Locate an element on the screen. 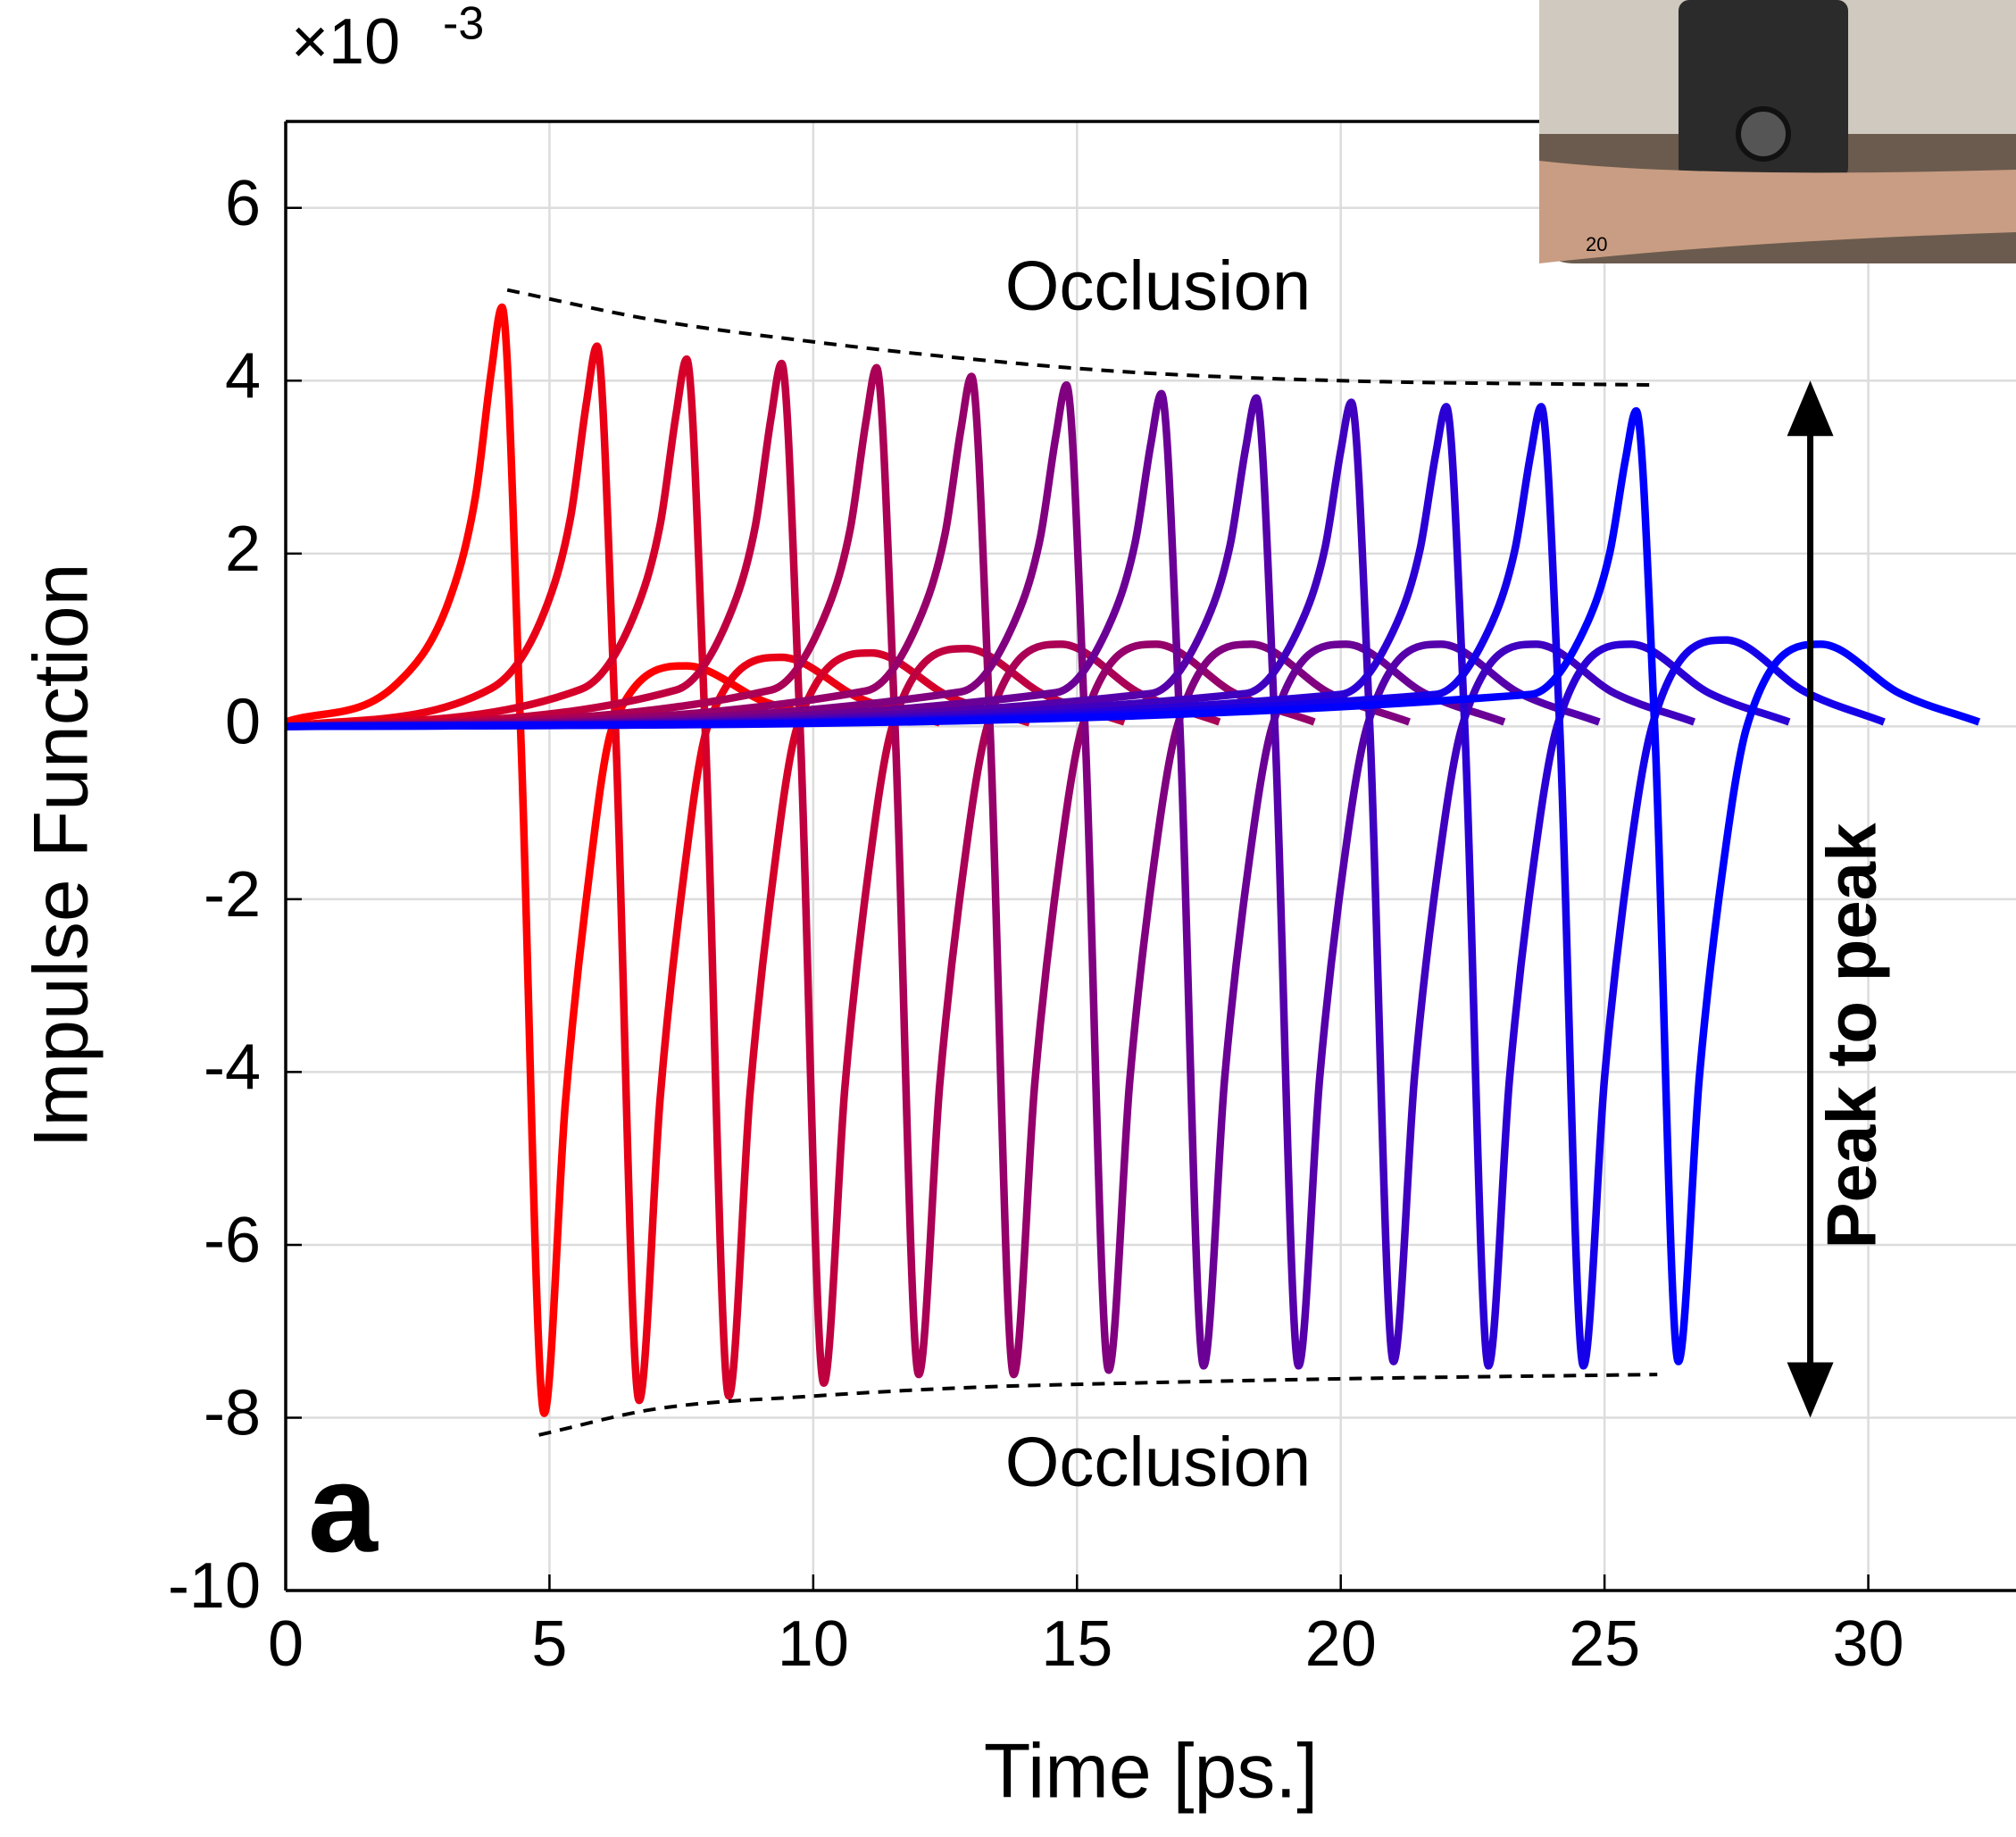 The width and height of the screenshot is (2016, 1837). y-tick-label: -4 is located at coordinates (232, 1067).